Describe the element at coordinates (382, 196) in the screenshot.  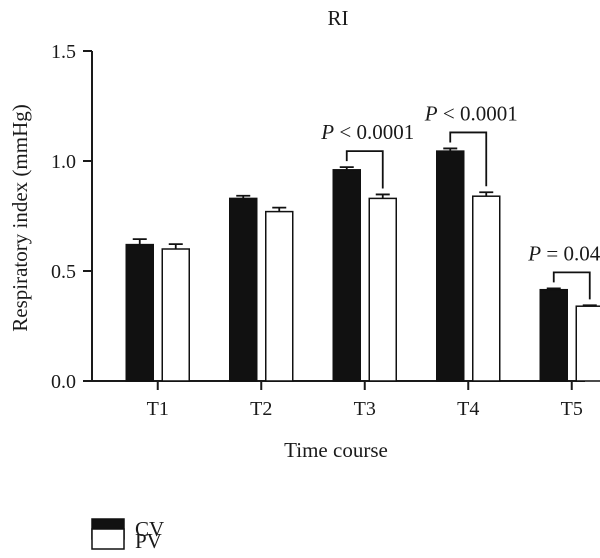
I see `error-bar-pv-t3` at that location.